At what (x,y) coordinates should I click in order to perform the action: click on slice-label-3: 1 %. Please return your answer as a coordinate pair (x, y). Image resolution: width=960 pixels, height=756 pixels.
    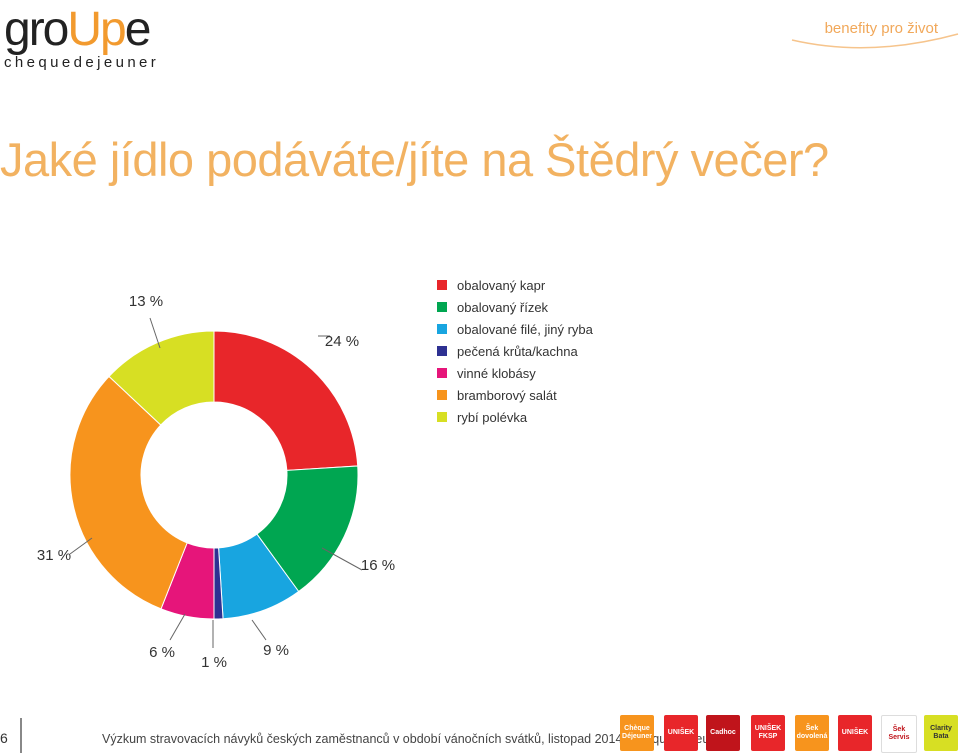
    Looking at the image, I should click on (214, 662).